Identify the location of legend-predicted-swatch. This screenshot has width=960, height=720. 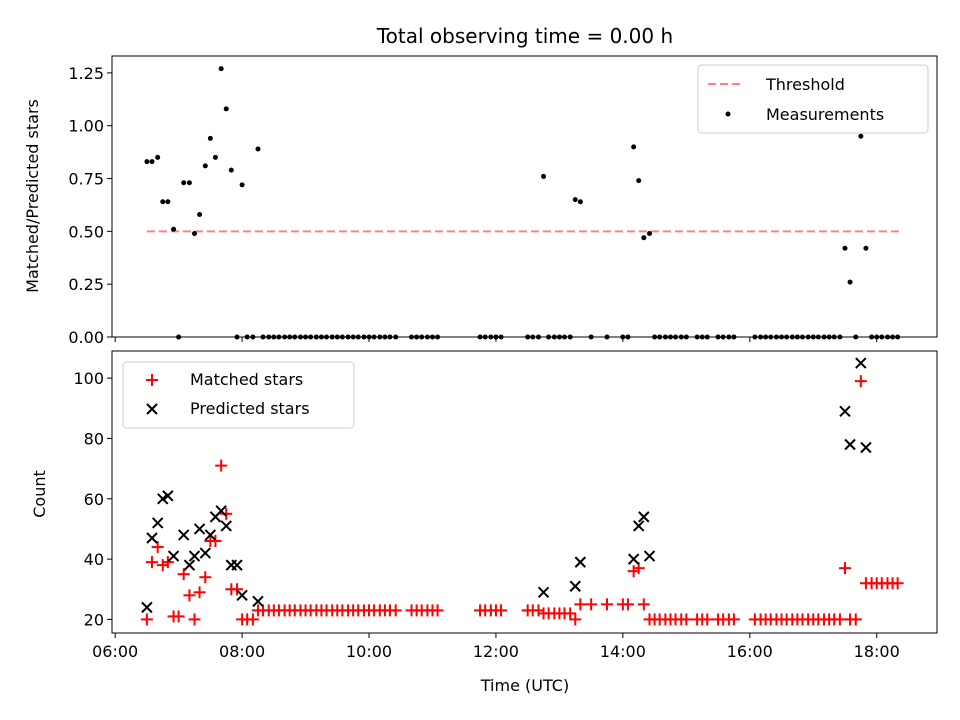
(152, 409).